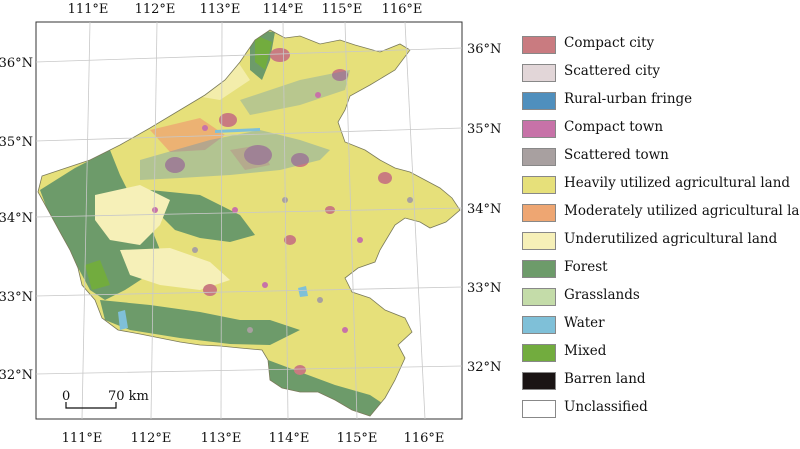 Image resolution: width=800 pixels, height=449 pixels. What do you see at coordinates (614, 127) in the screenshot?
I see `legend-label: Compact town` at bounding box center [614, 127].